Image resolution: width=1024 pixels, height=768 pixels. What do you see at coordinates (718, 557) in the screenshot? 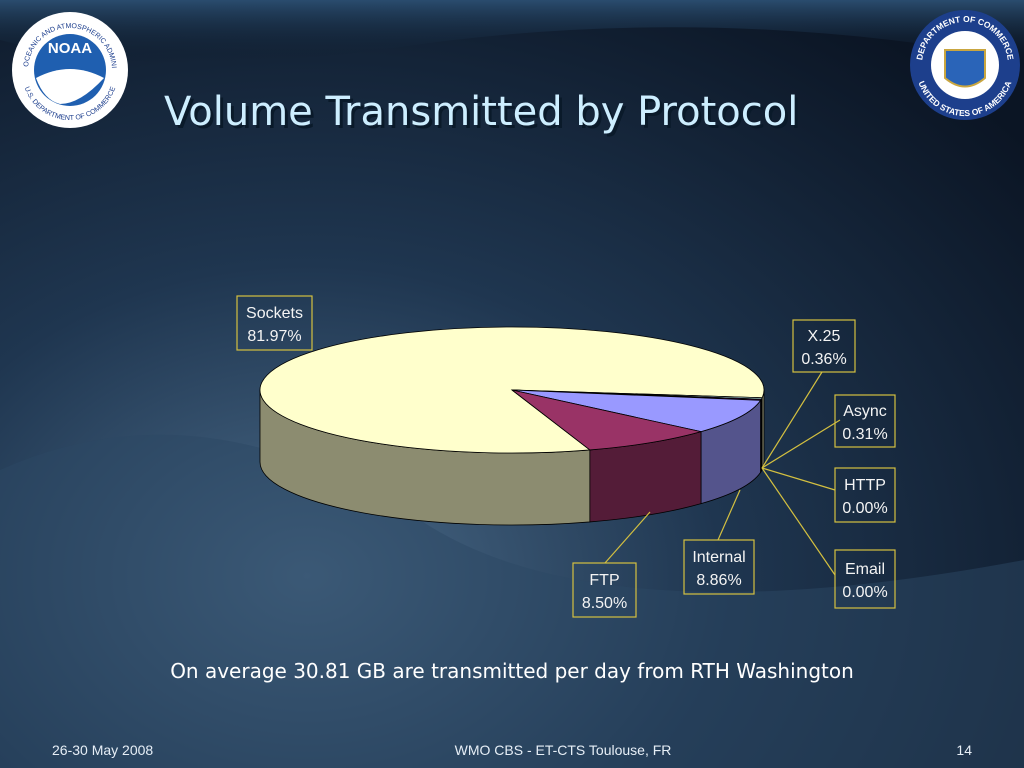
I see `slice-label: Internal` at bounding box center [718, 557].